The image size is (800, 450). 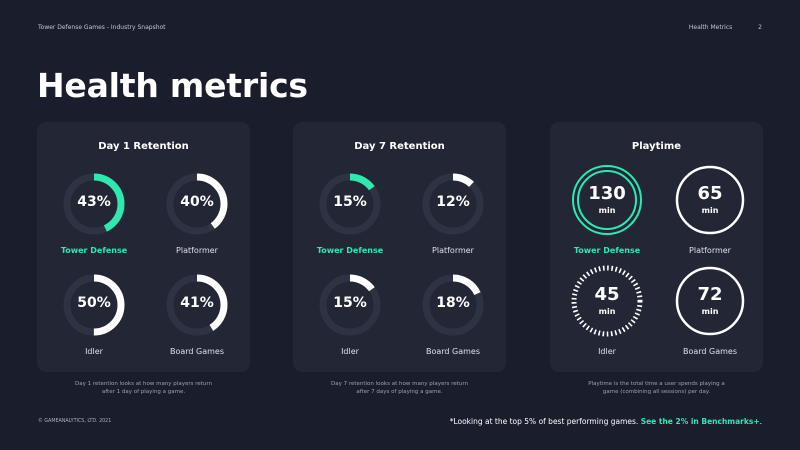 I want to click on metric-value: 40%, so click(x=197, y=202).